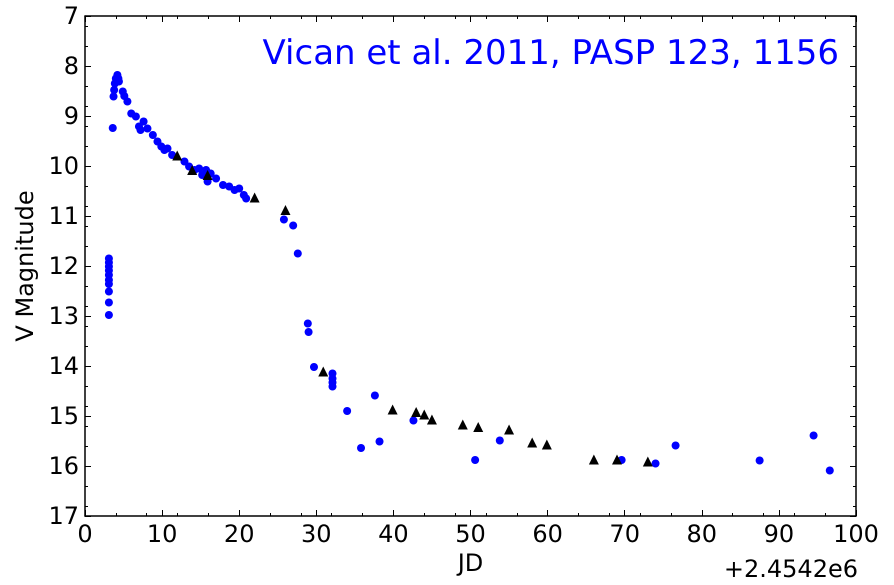  Describe the element at coordinates (162, 534) in the screenshot. I see `x-tick-label: 10` at that location.